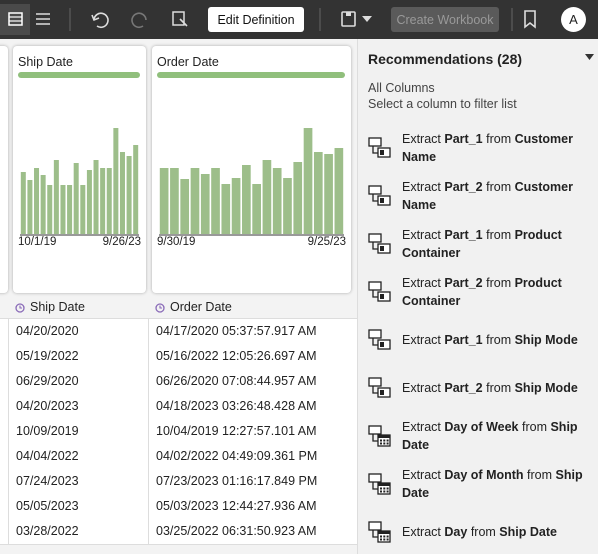  I want to click on card-title: Order Date, so click(188, 62).